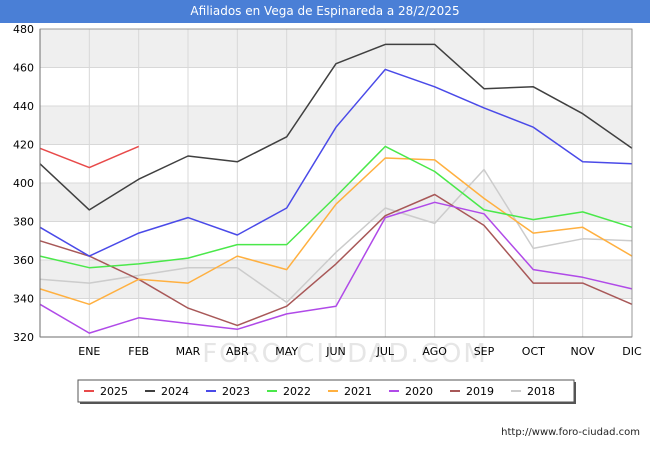 The height and width of the screenshot is (450, 650). I want to click on title-bar, so click(325, 11).